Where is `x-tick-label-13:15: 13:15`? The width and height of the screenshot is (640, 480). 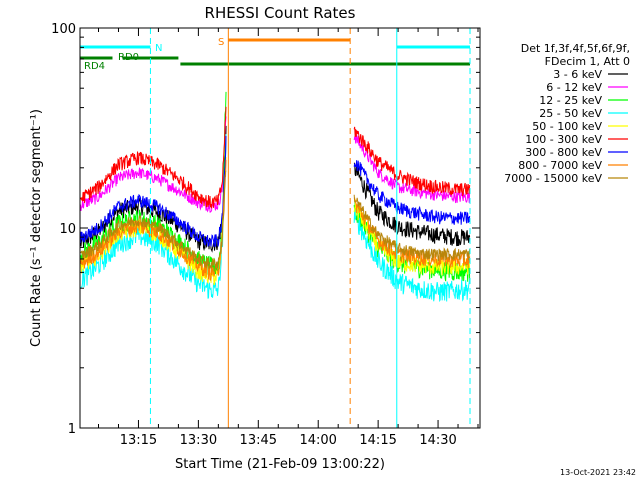 x-tick-label-13:15: 13:15 is located at coordinates (138, 440).